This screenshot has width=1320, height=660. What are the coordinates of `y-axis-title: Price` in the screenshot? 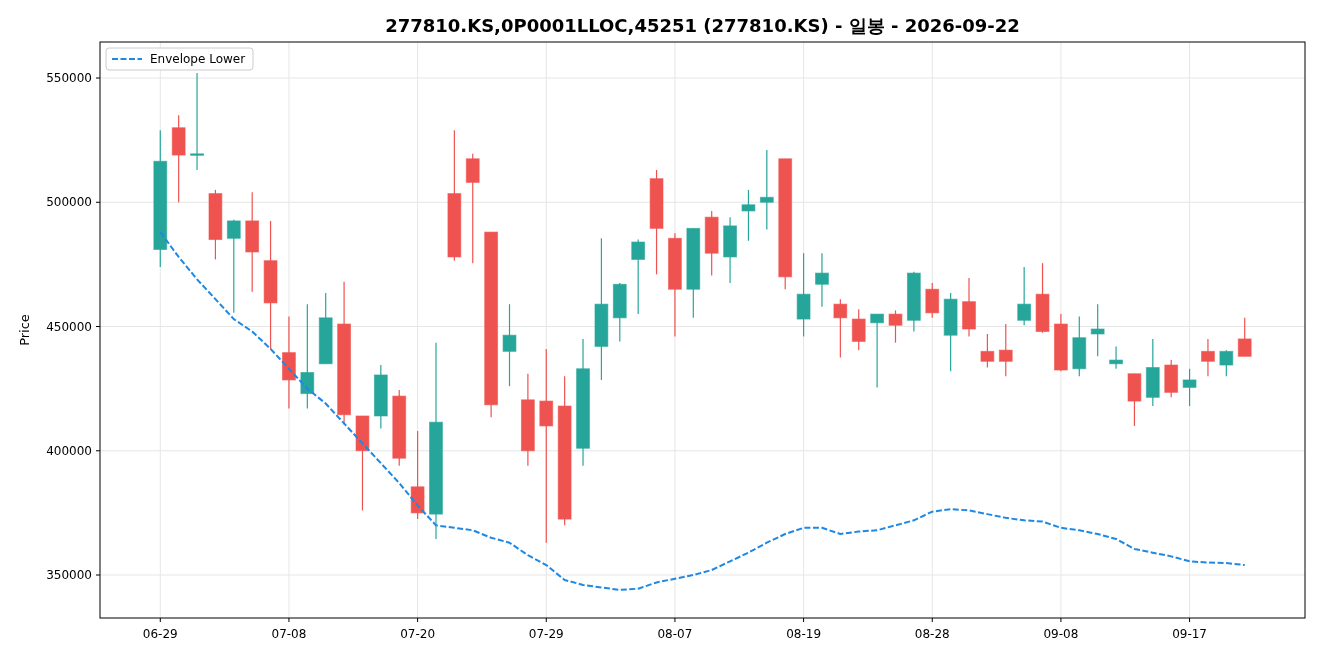 It's located at (24, 330).